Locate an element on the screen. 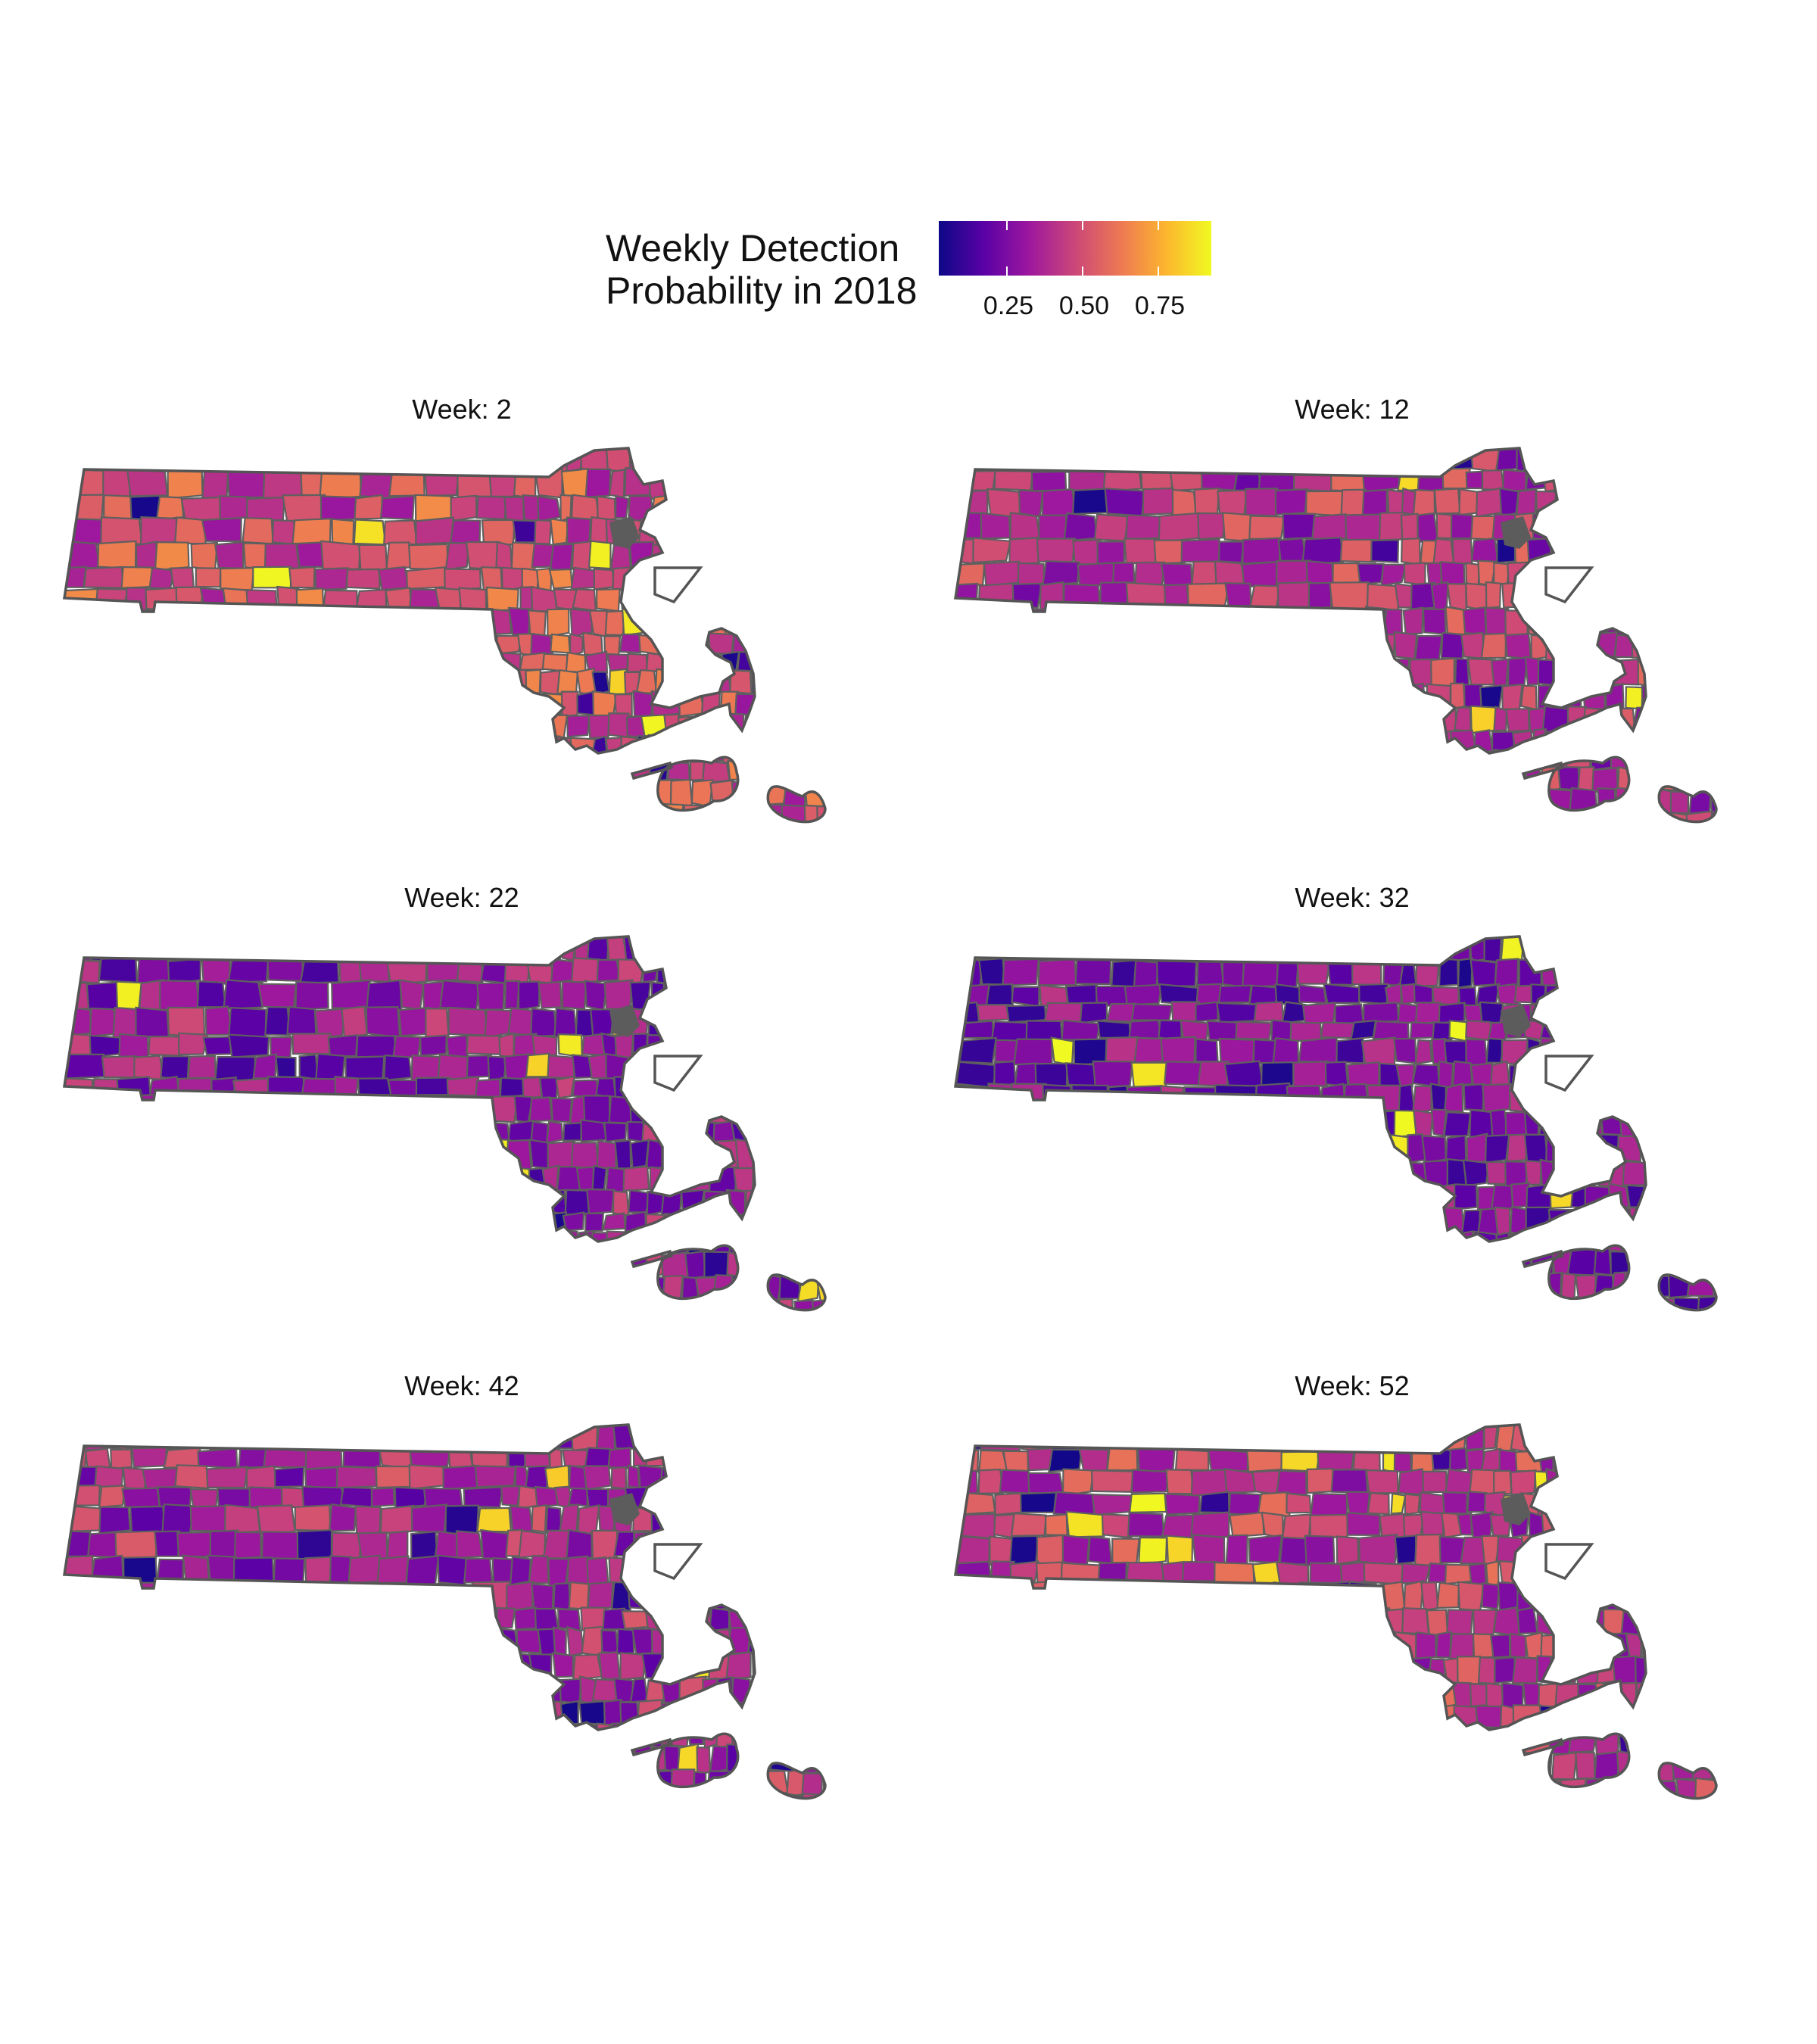  harbor-cutout is located at coordinates (1569, 1073).